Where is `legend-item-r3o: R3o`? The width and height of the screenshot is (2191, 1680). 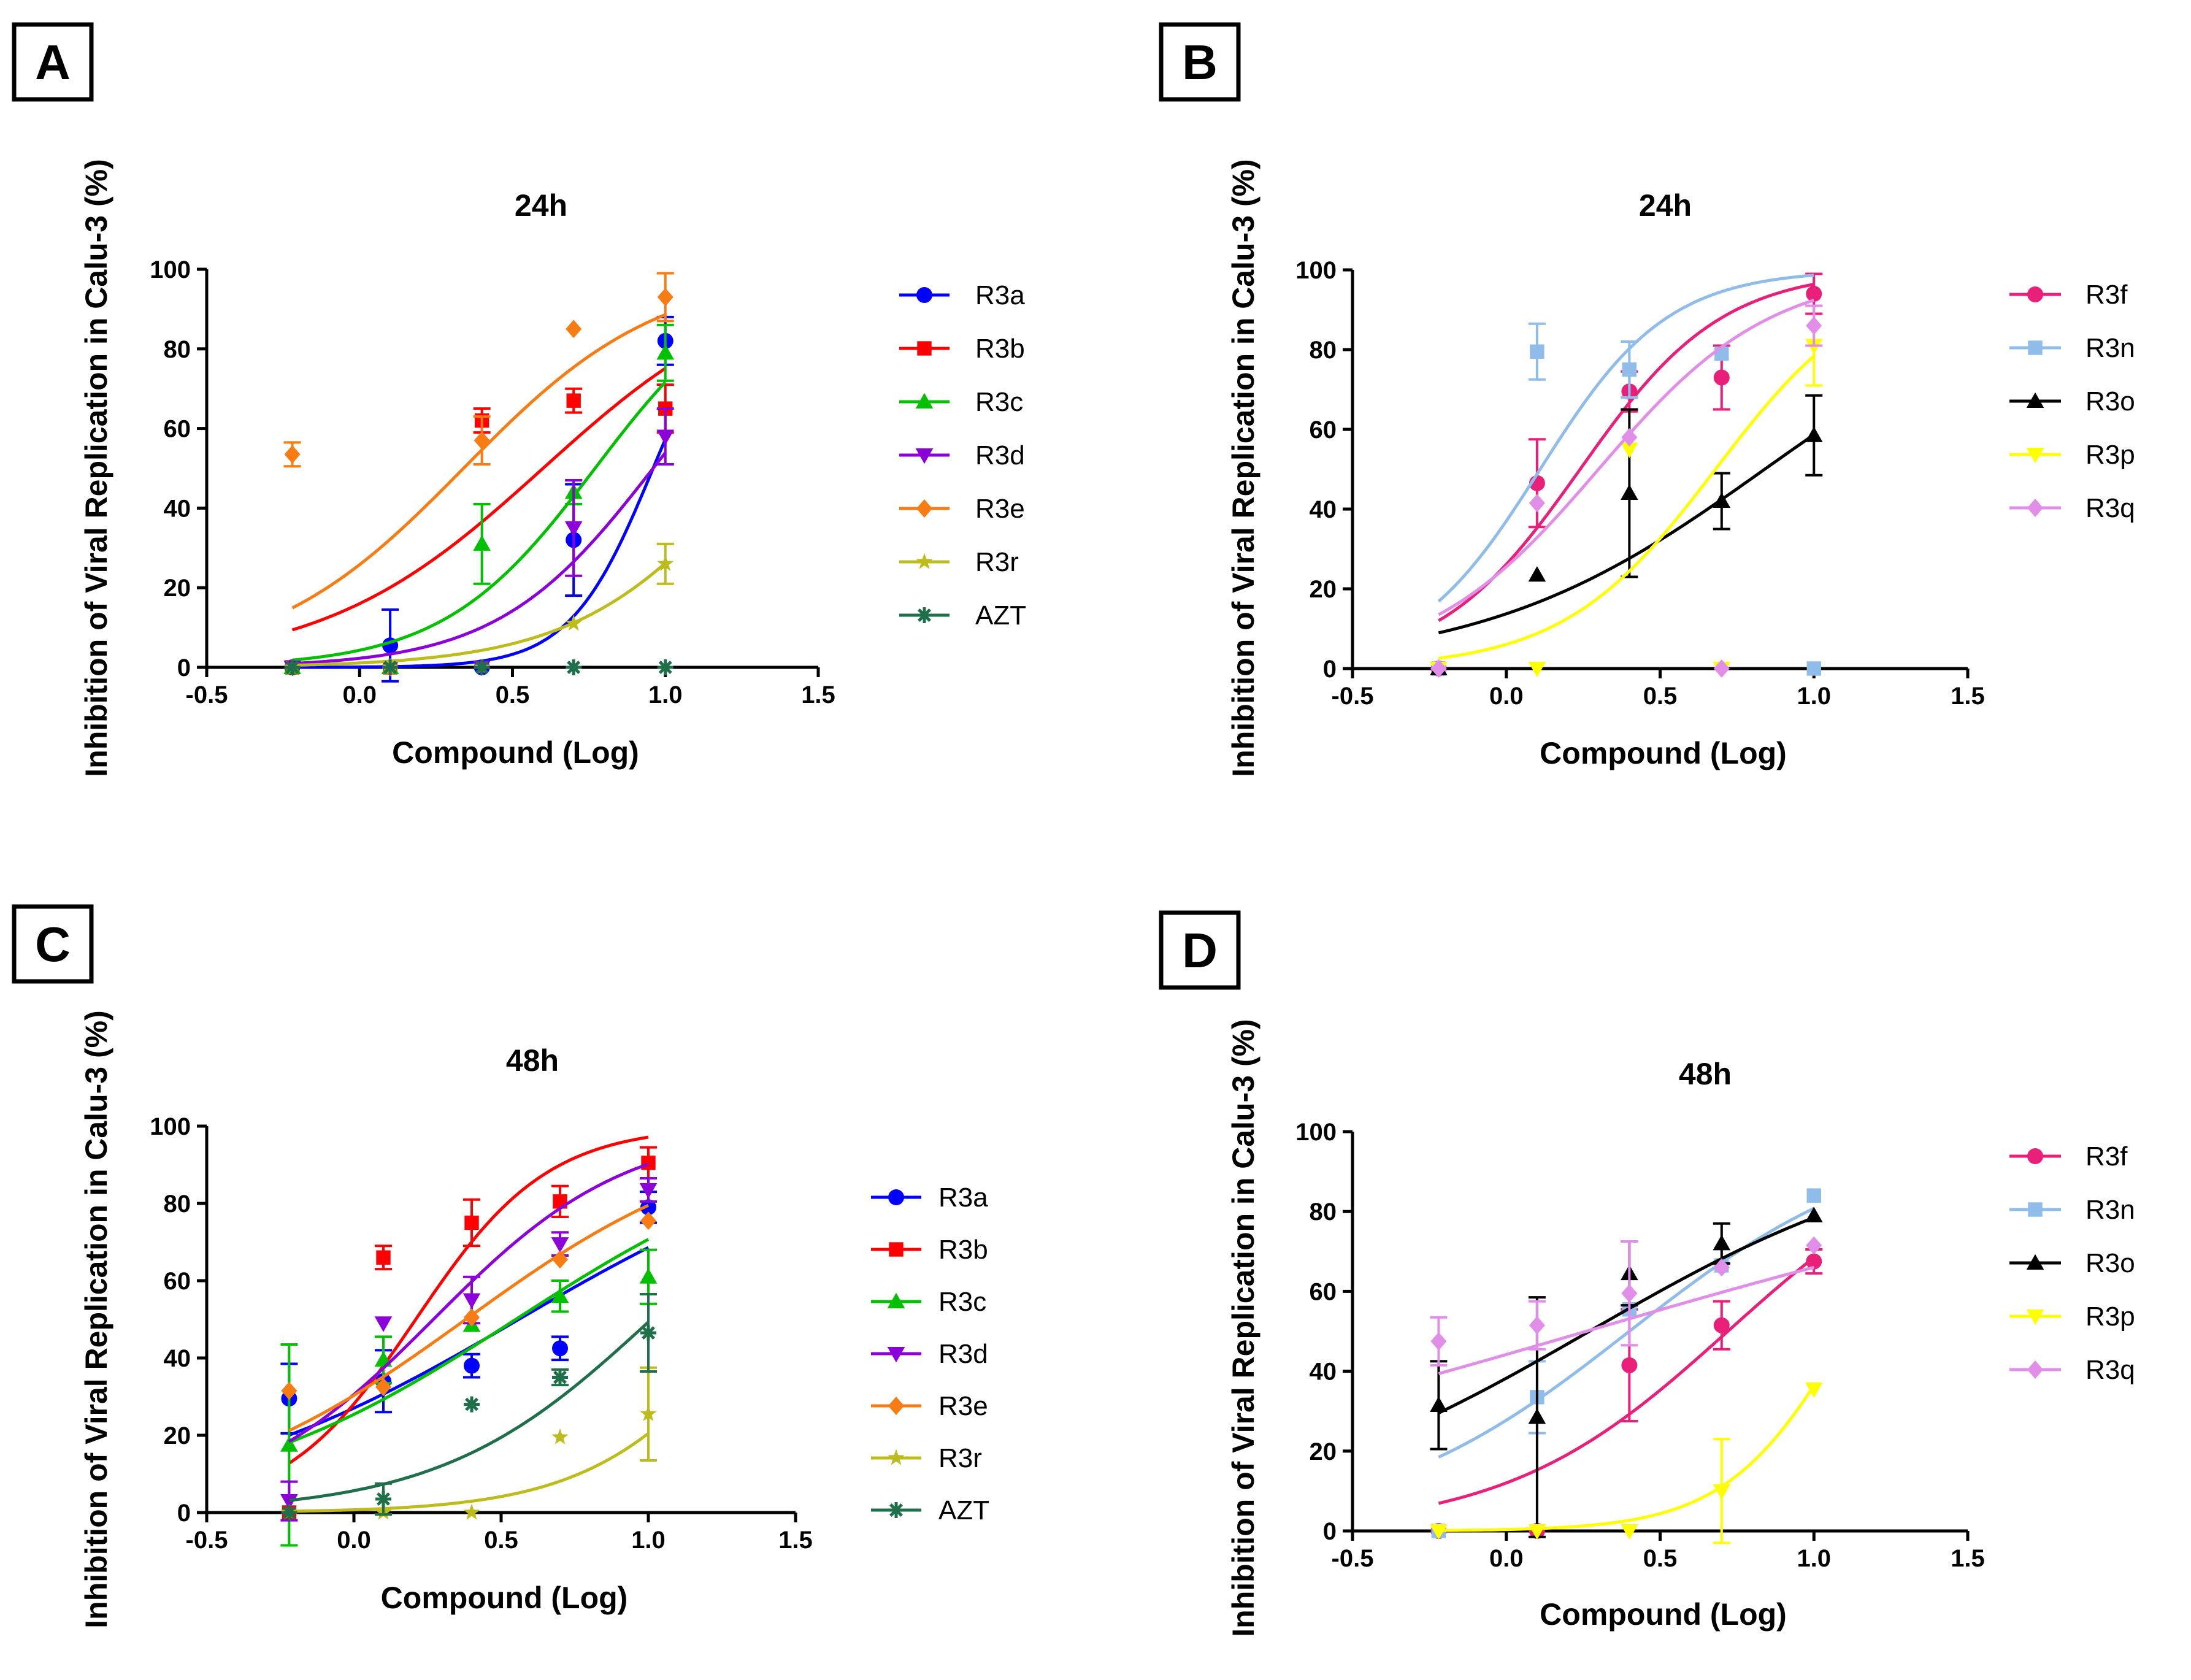 legend-item-r3o: R3o is located at coordinates (2072, 1263).